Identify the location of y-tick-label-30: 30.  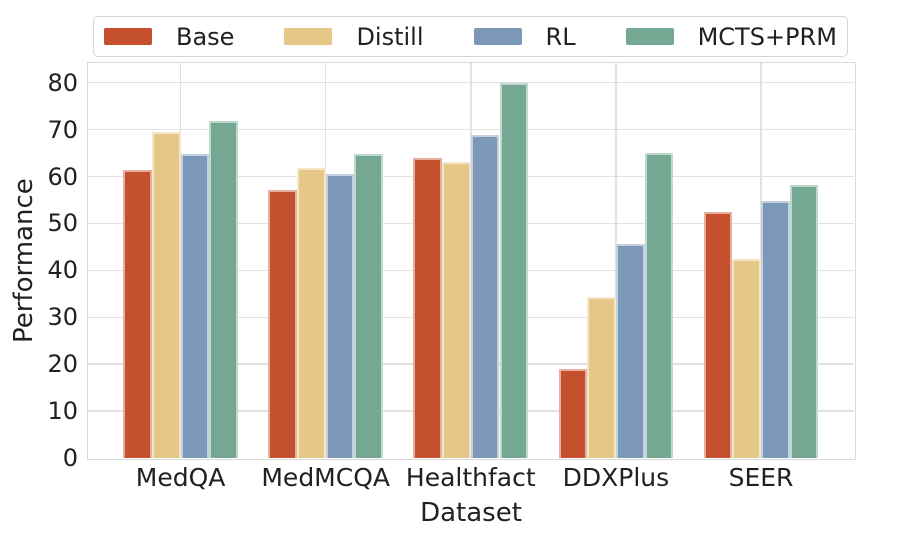
(62, 317).